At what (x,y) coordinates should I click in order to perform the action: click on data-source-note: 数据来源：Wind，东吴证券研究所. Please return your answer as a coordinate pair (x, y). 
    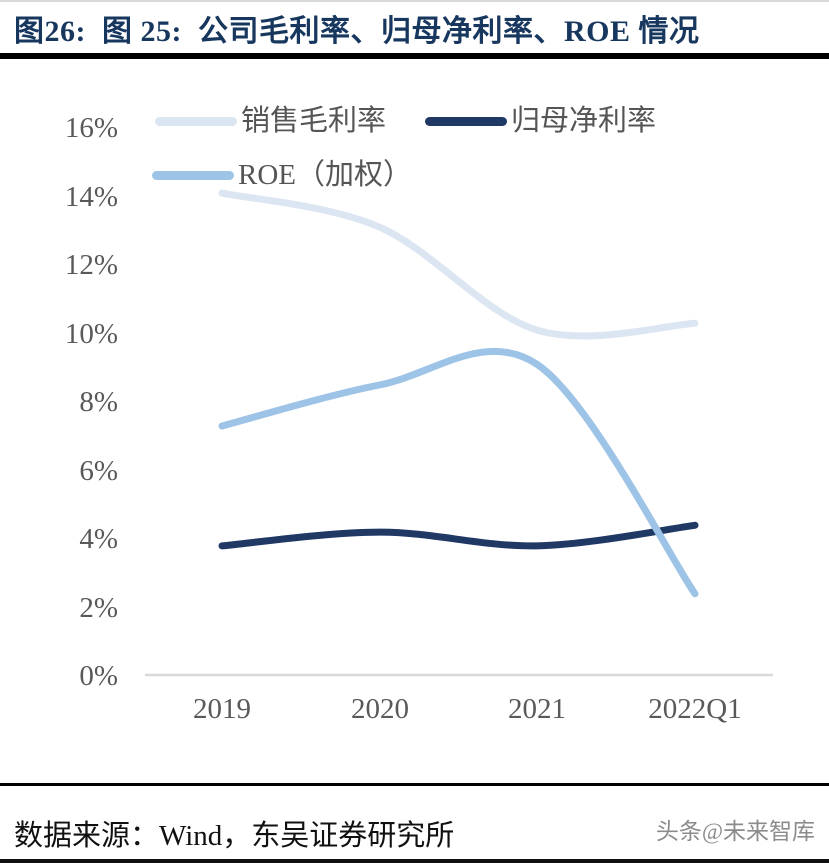
    Looking at the image, I should click on (234, 836).